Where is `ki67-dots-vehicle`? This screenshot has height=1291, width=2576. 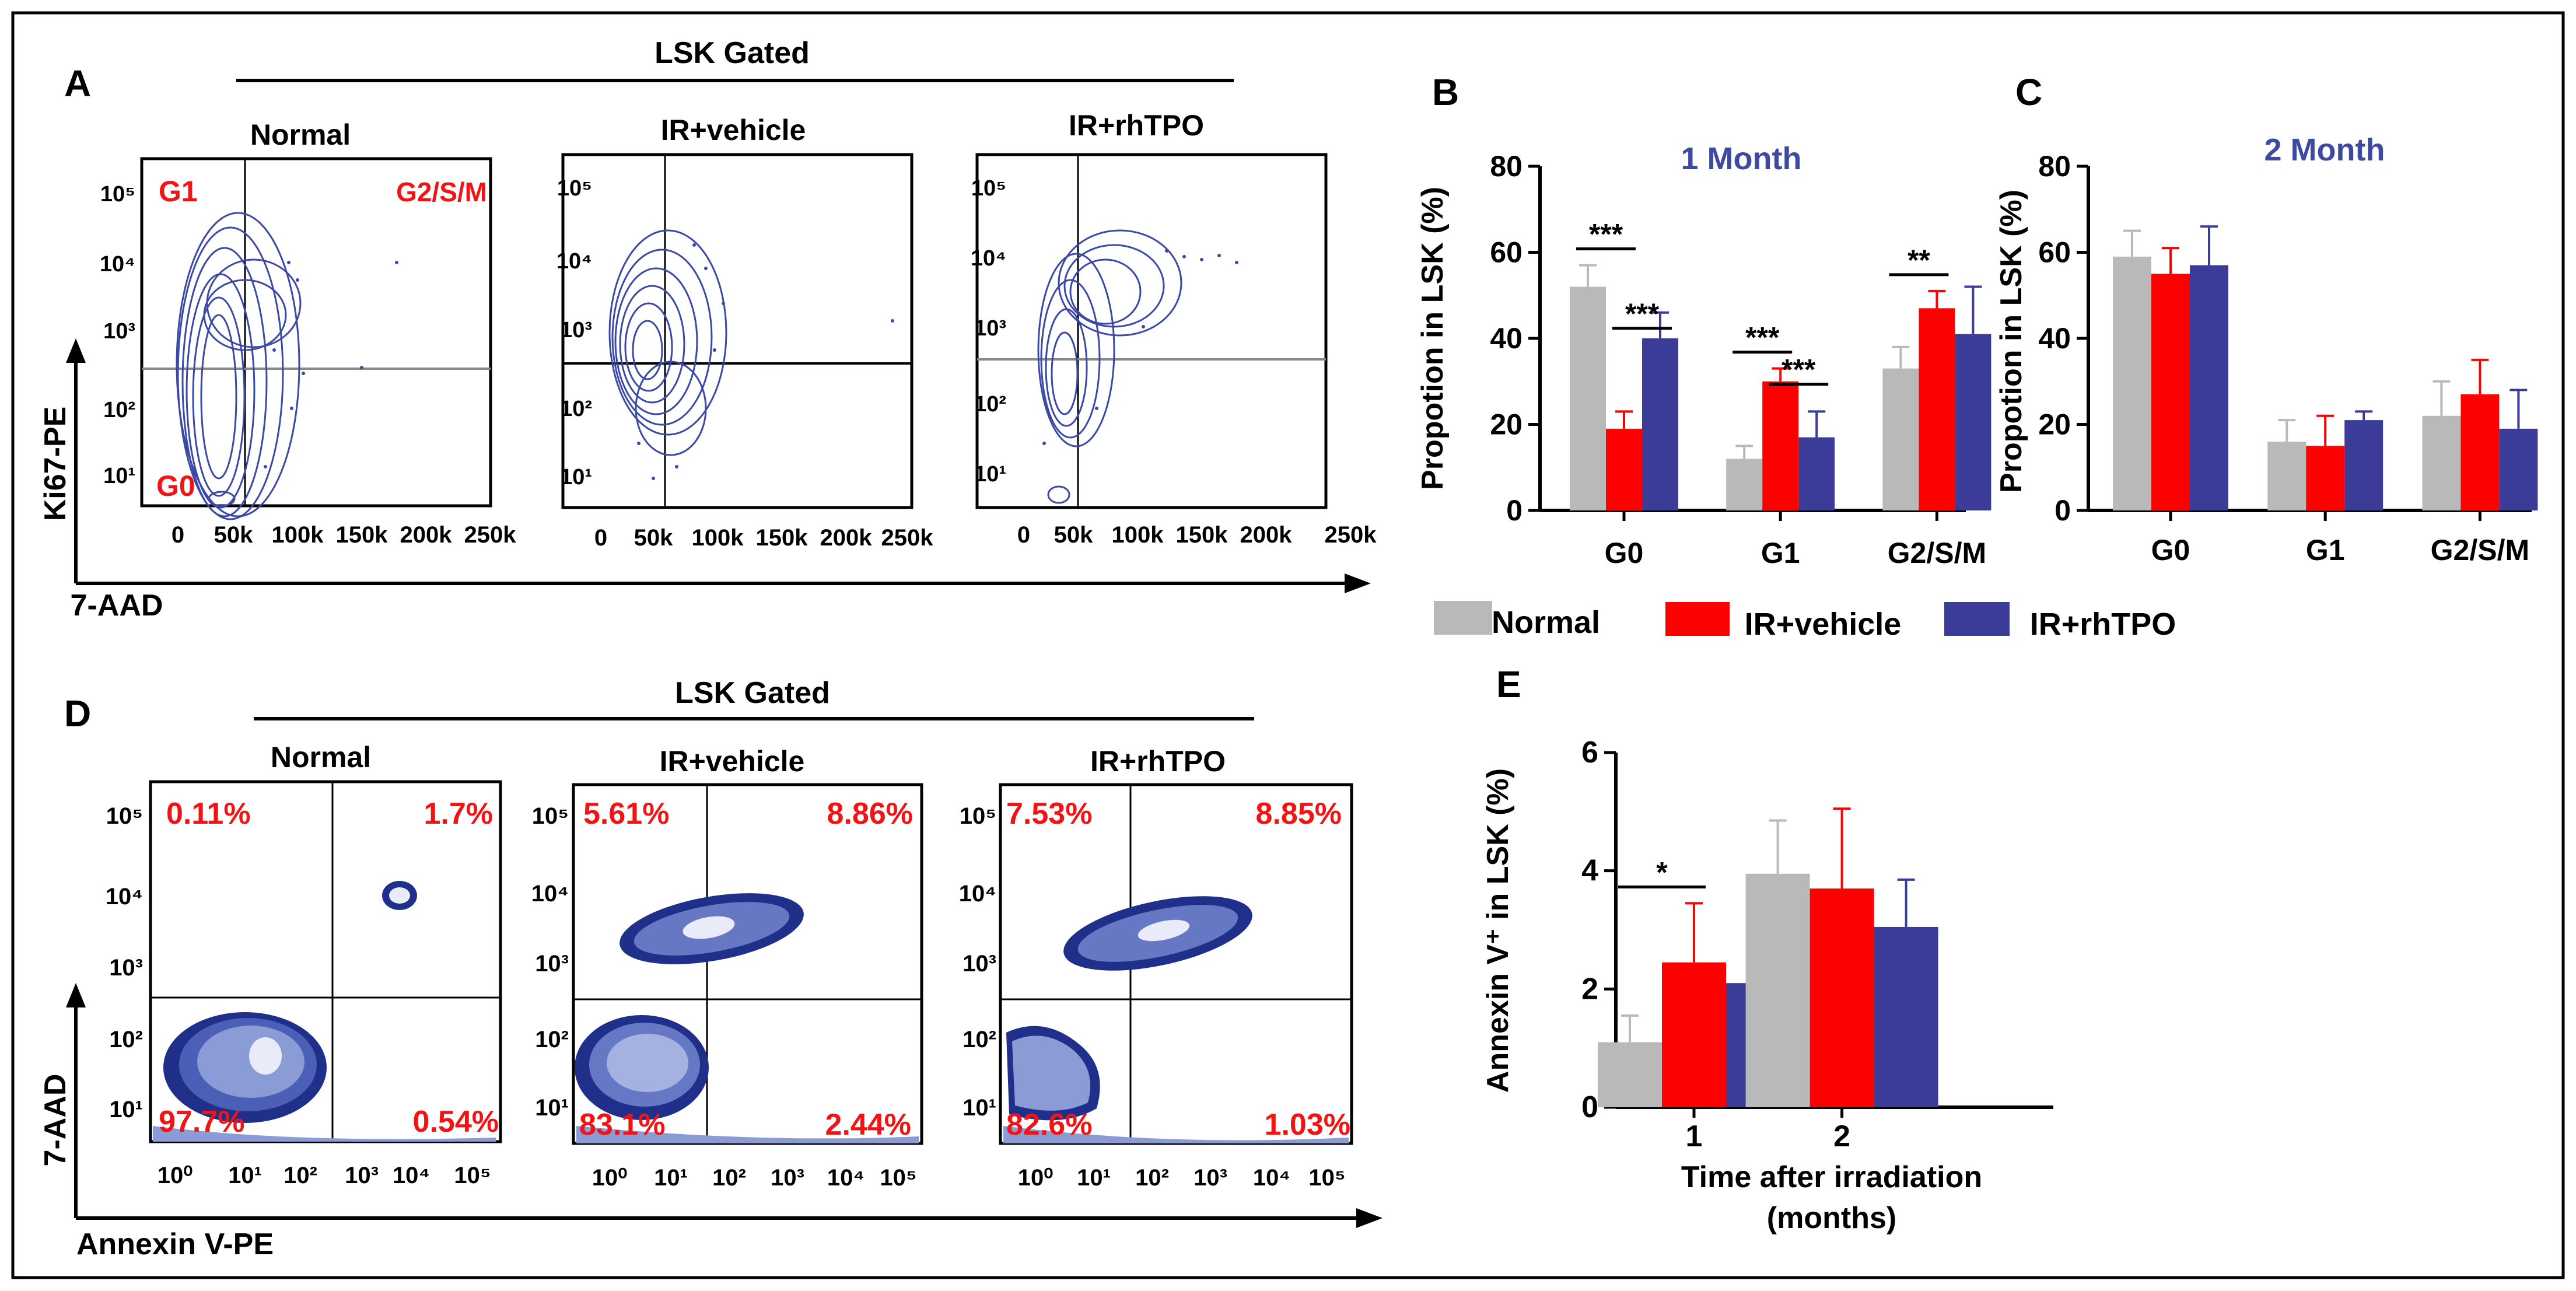 ki67-dots-vehicle is located at coordinates (765, 361).